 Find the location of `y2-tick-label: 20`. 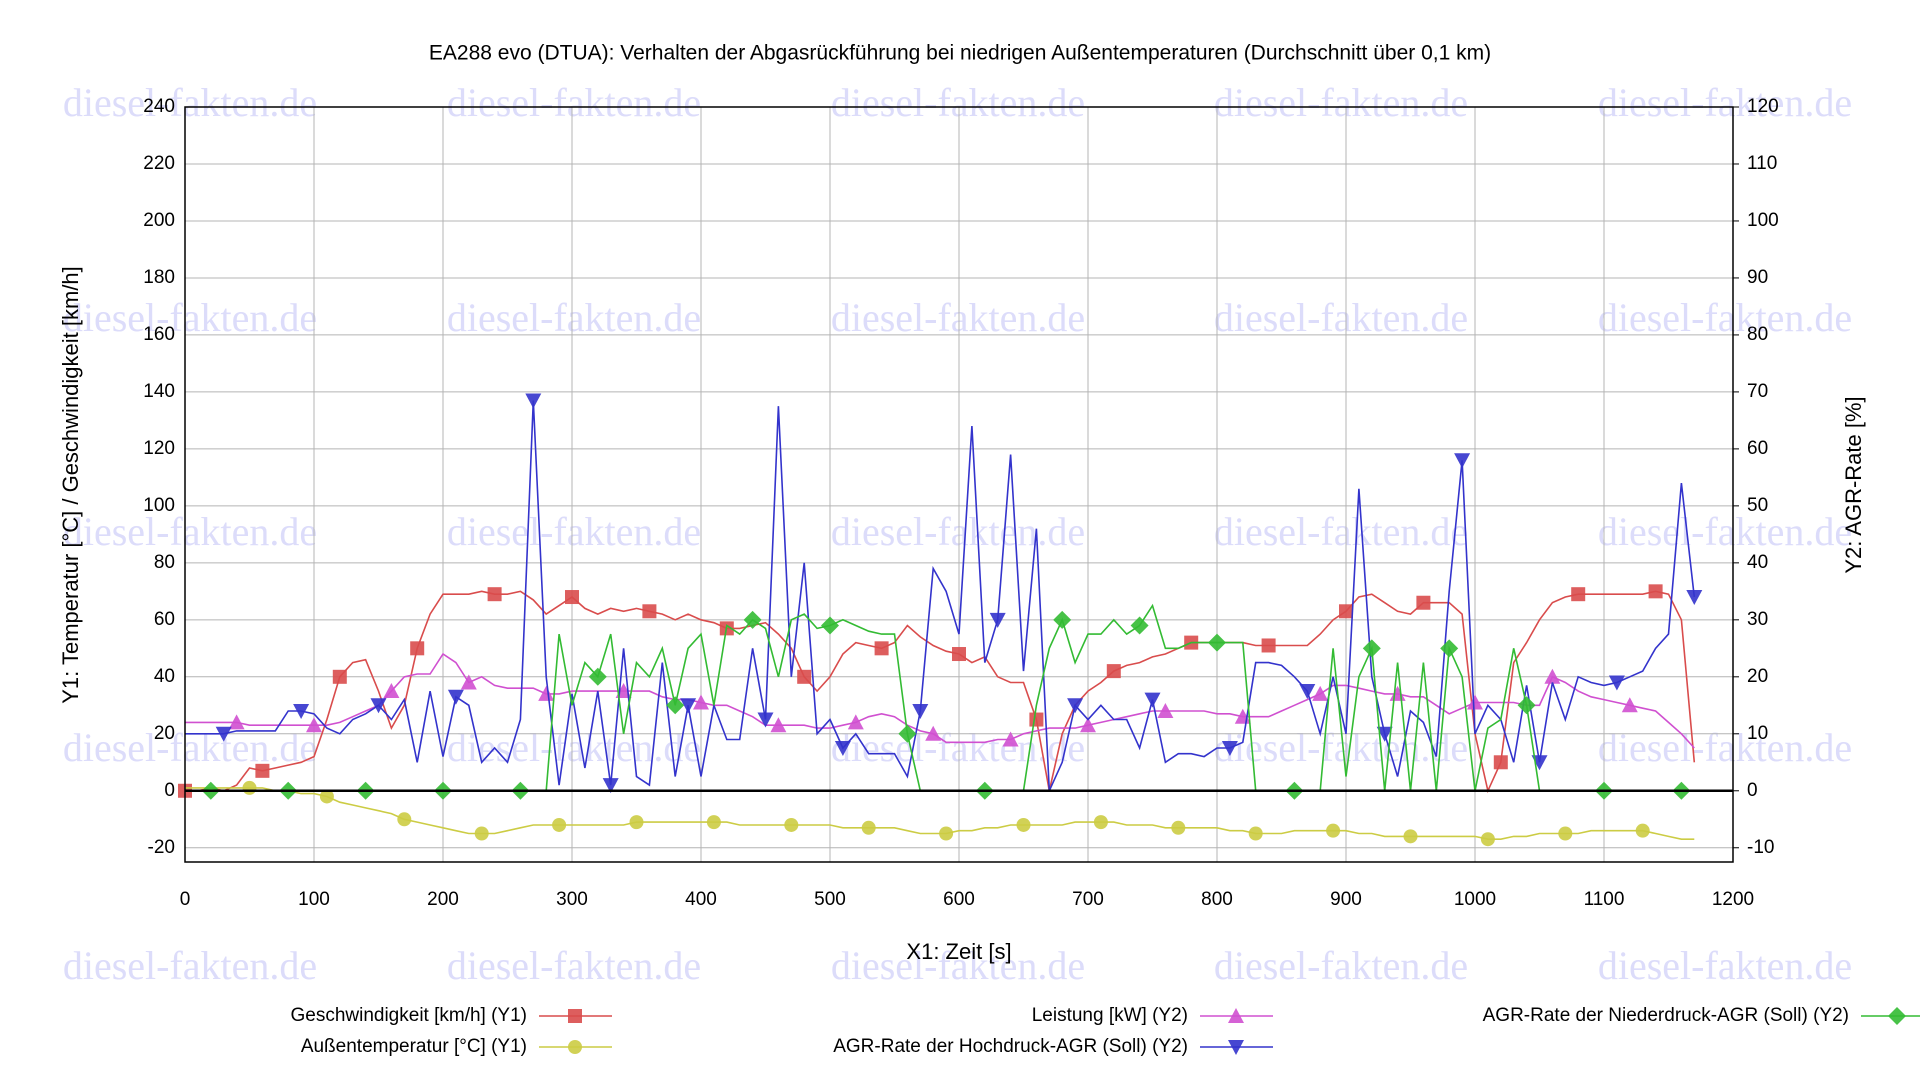

y2-tick-label: 20 is located at coordinates (1757, 676).